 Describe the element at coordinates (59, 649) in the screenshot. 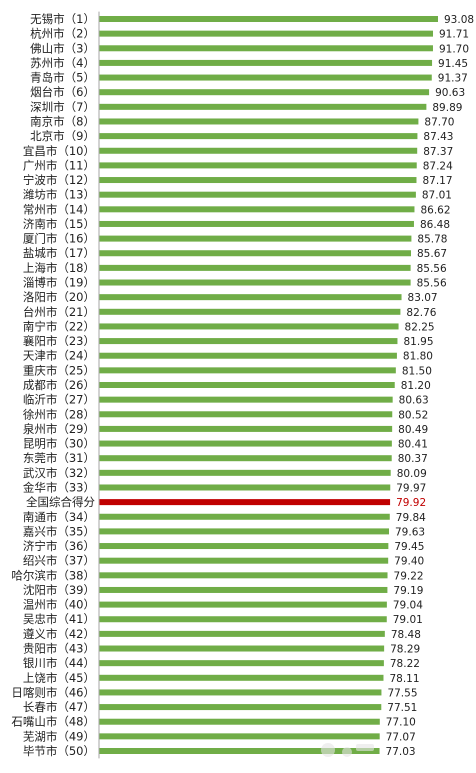

I see `category-label: 贵阳市（43）` at that location.